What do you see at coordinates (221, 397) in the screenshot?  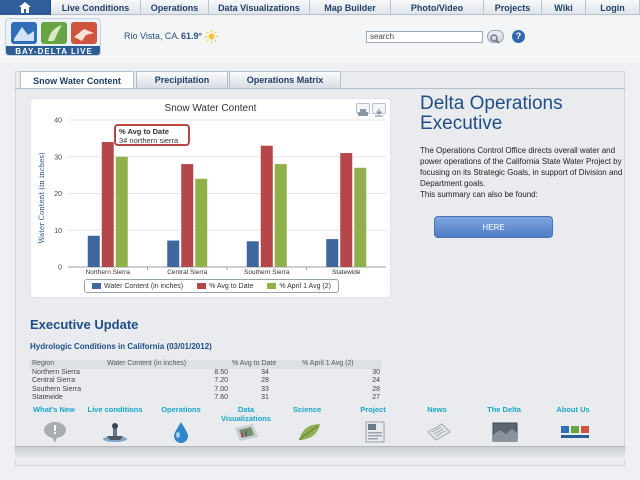 I see `table-cell: 7.60` at bounding box center [221, 397].